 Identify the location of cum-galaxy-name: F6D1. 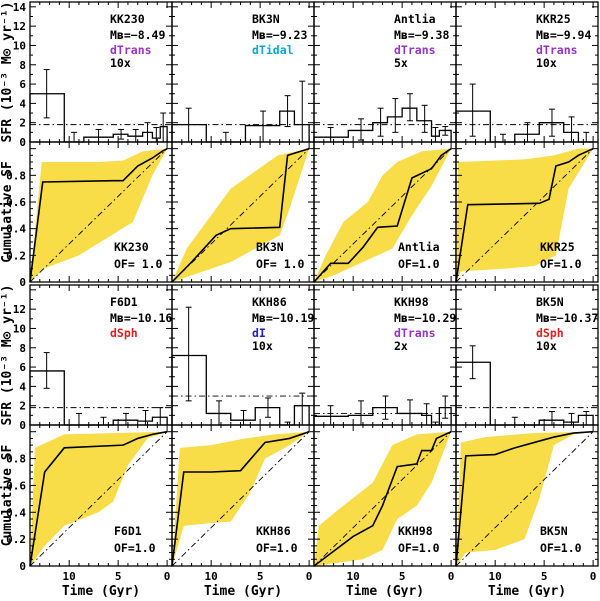
(128, 531).